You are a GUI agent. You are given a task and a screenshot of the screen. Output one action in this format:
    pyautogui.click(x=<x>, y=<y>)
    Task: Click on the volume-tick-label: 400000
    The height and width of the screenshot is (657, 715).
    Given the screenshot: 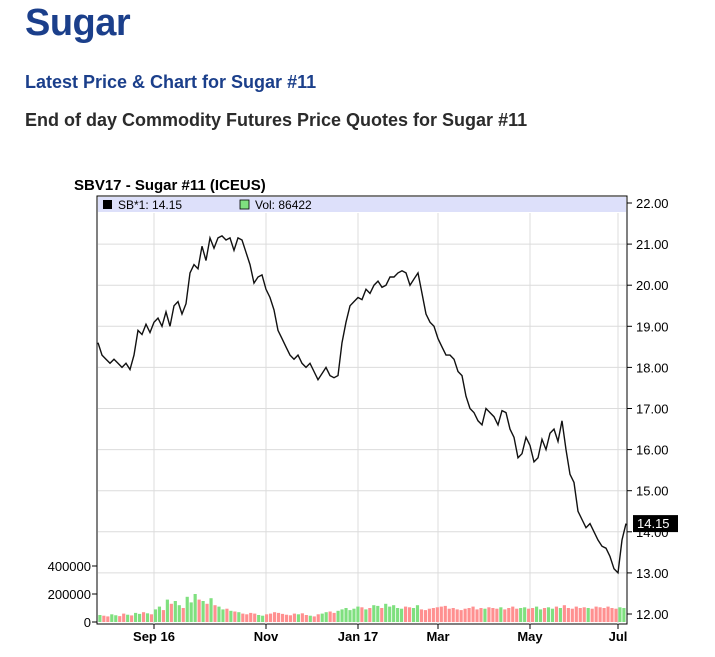 What is the action you would take?
    pyautogui.click(x=69, y=566)
    